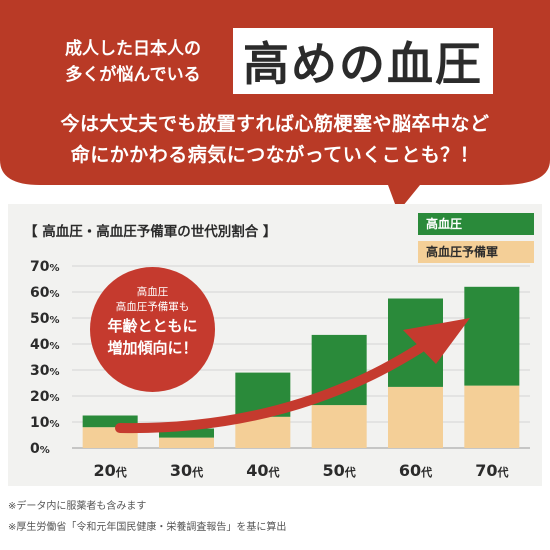 This screenshot has height=550, width=550. What do you see at coordinates (275, 155) in the screenshot?
I see `subheadline-line-2: 命にかかわる病気につながっていくことも？！` at bounding box center [275, 155].